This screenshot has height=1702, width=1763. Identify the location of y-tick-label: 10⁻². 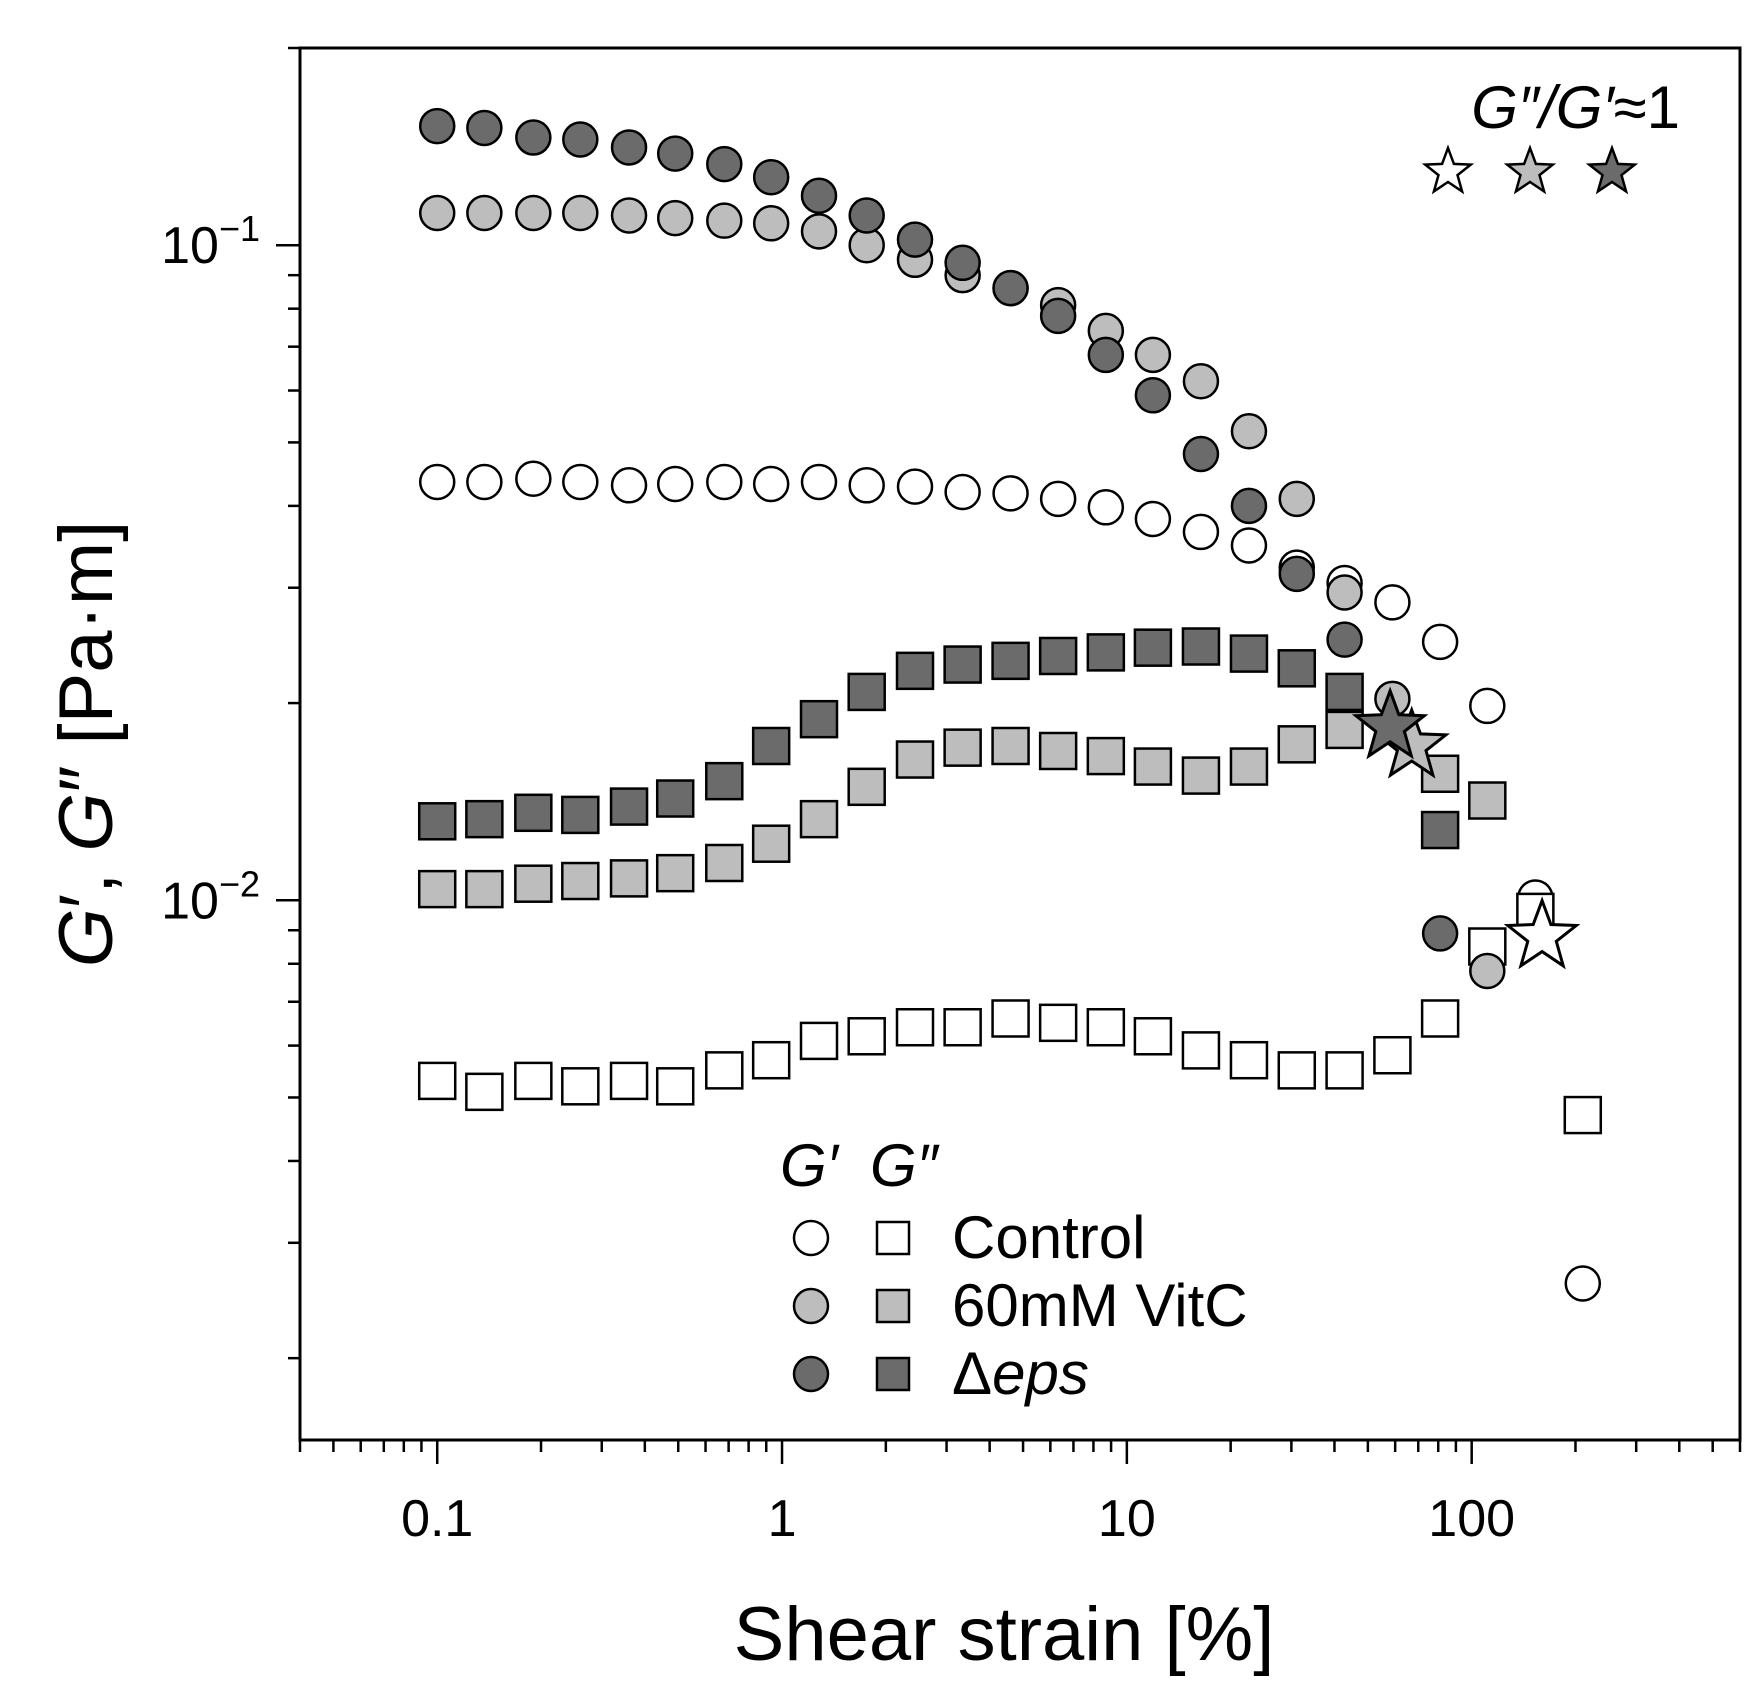
(210, 896).